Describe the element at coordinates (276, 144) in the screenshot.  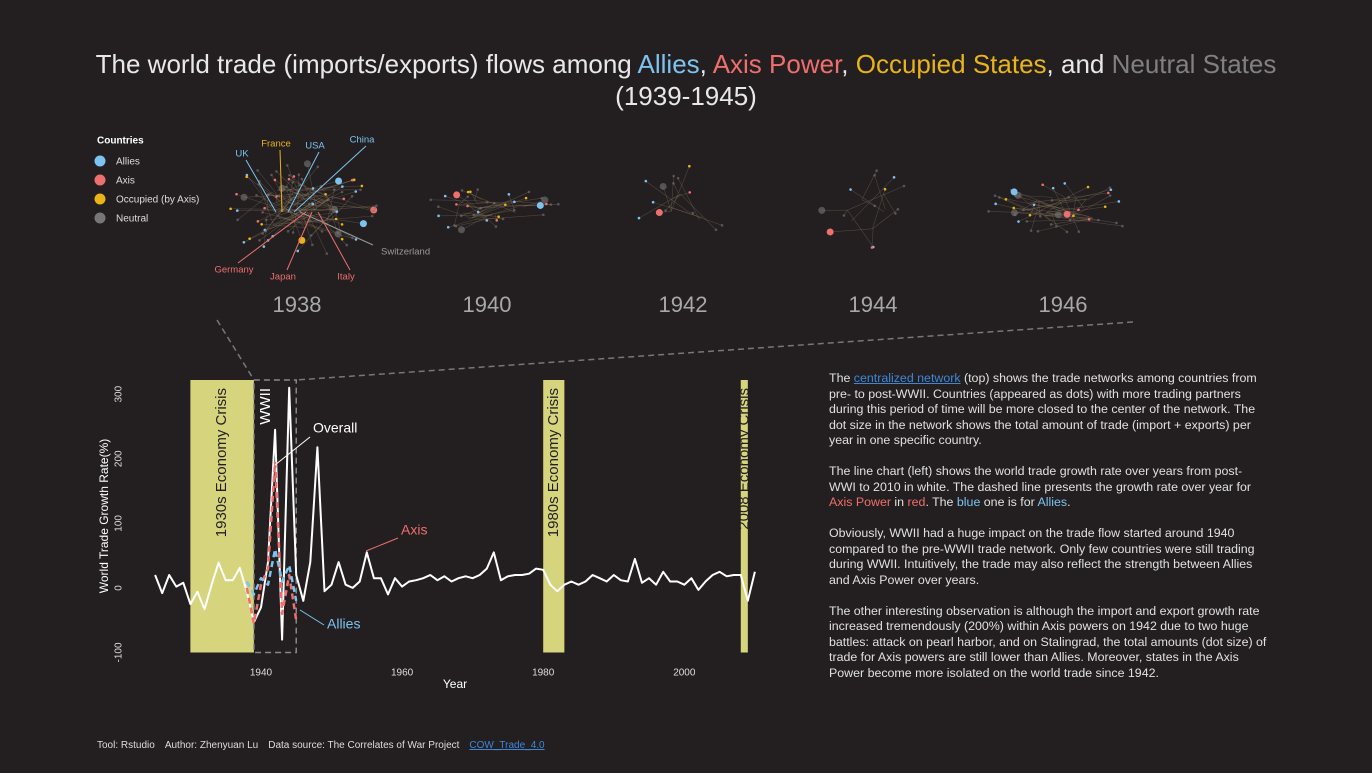
I see `country-label: France` at that location.